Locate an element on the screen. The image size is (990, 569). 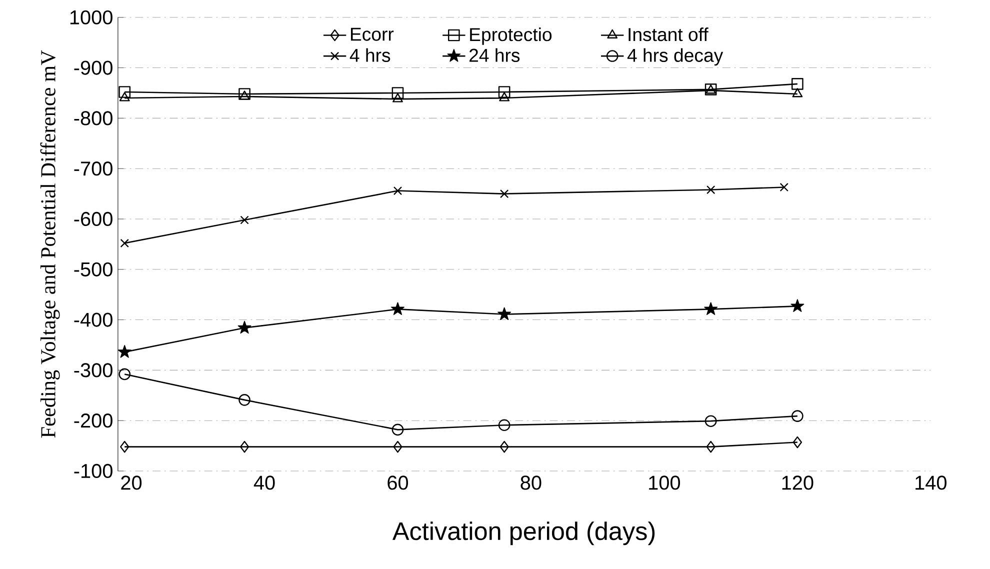
y-tick-label: -300 is located at coordinates (93, 370).